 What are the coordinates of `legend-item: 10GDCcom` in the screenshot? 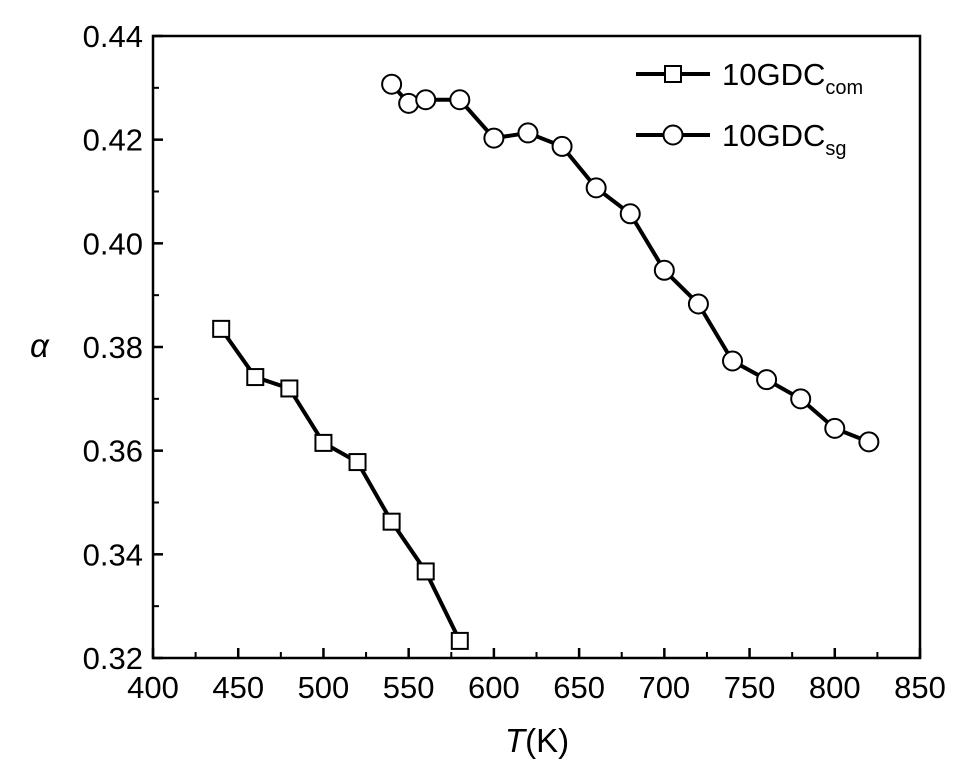 It's located at (749, 78).